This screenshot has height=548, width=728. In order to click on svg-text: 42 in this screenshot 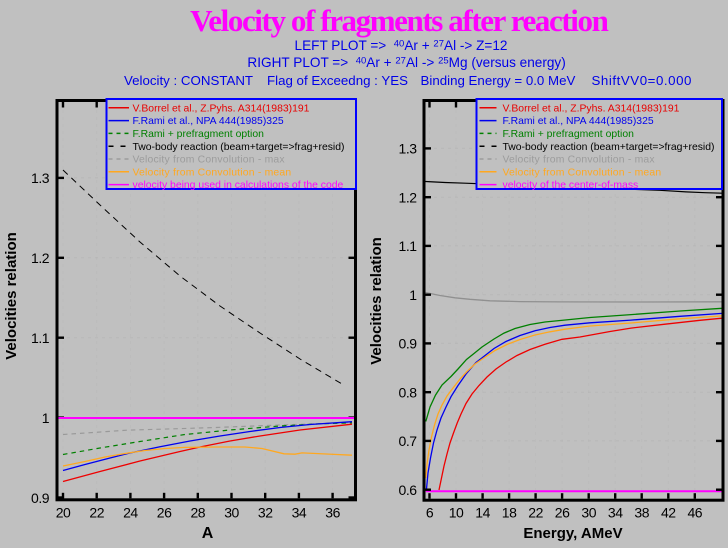, I will do `click(668, 512)`.